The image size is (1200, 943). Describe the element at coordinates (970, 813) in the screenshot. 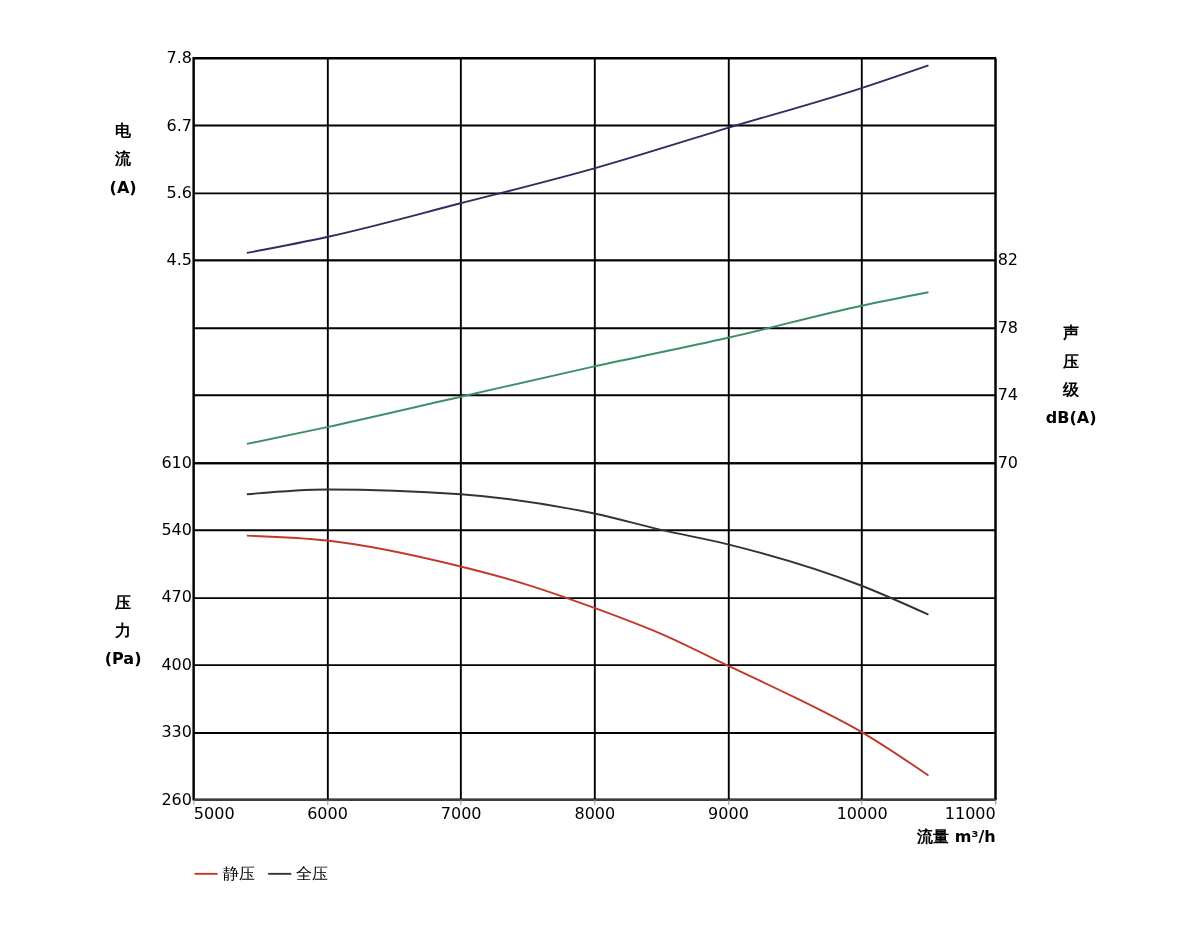

I see `x-tick-label: 11000` at that location.